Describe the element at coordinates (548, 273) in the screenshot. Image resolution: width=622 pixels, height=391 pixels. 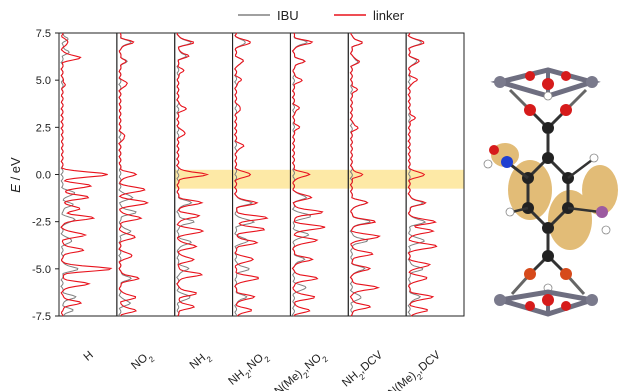
I see `bottom-carboxylate` at that location.